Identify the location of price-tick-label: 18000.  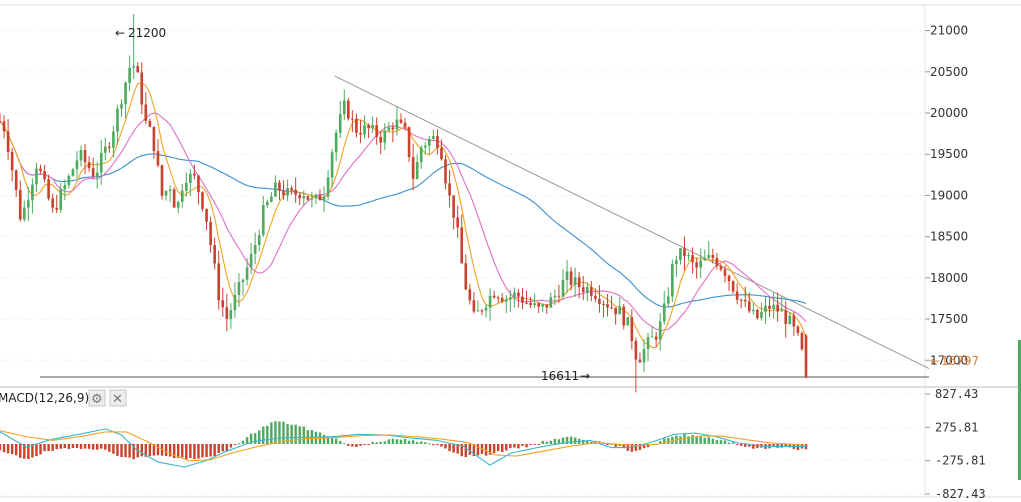
(949, 278).